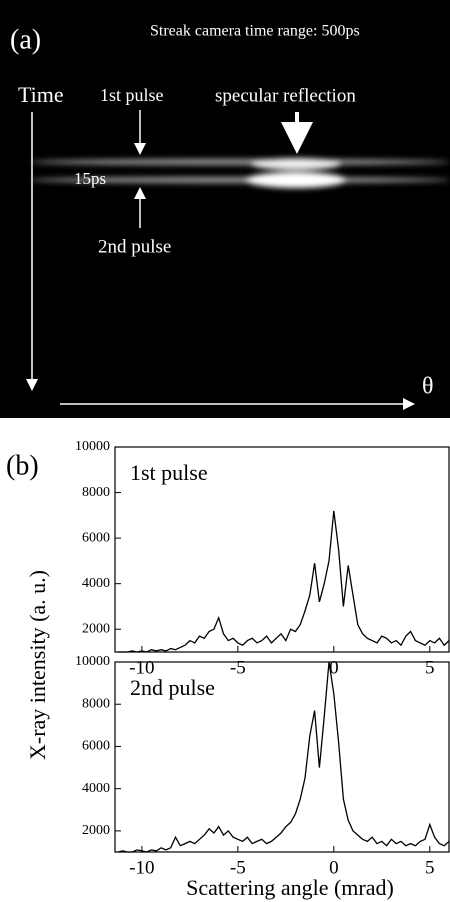 The image size is (450, 902). I want to click on x-axis-label: Scattering angle (mrad), so click(290, 887).